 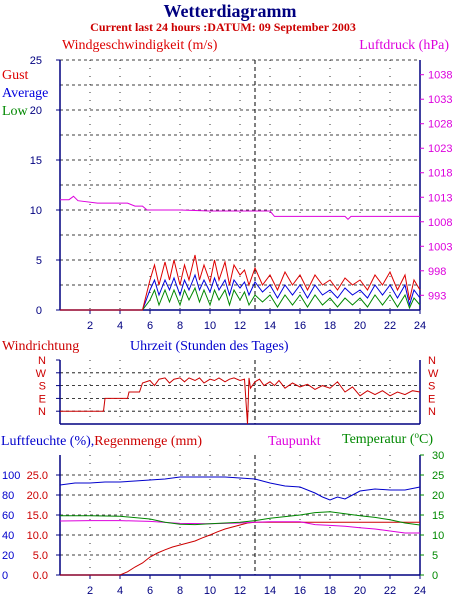 What do you see at coordinates (230, 11) in the screenshot?
I see `chart-title: Wetterdiagramm` at bounding box center [230, 11].